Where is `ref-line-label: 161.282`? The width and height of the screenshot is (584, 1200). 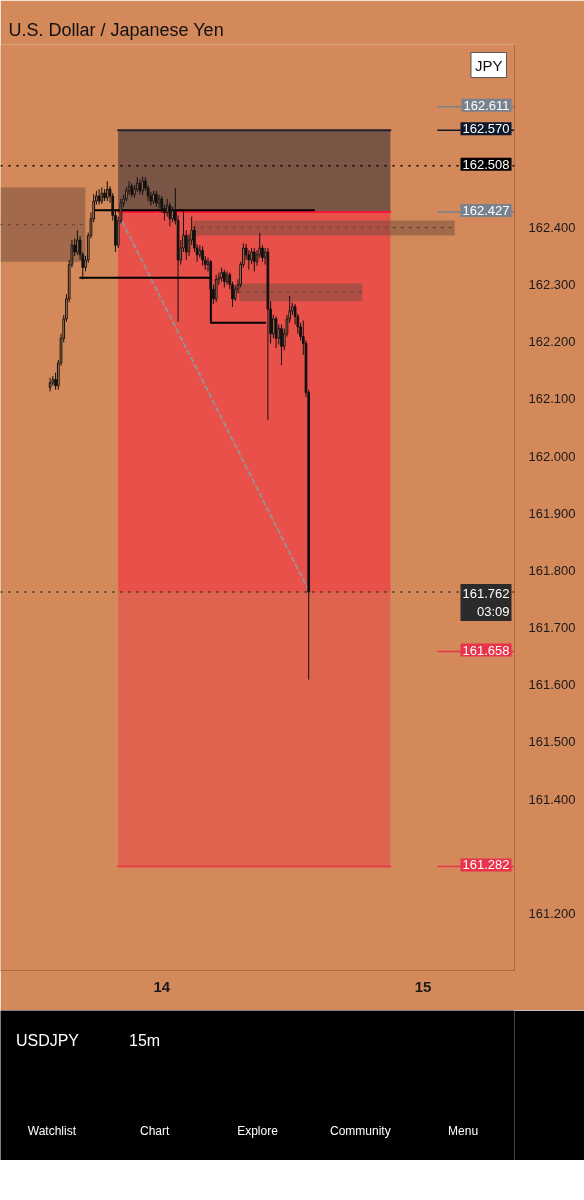
ref-line-label: 161.282 is located at coordinates (486, 865).